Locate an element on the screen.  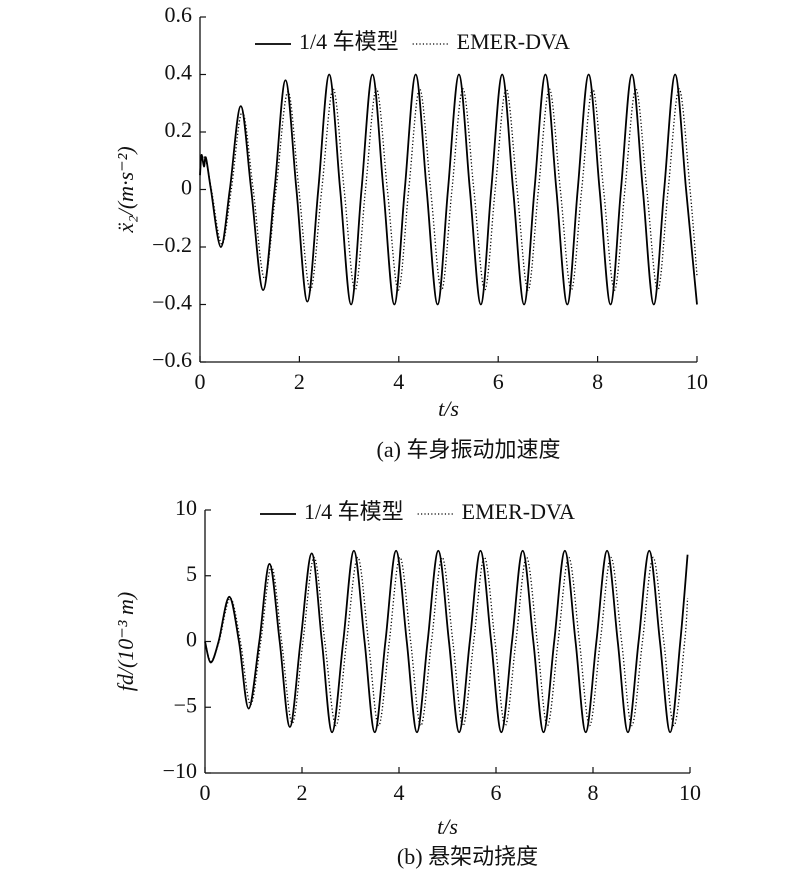
y-tick-label: 0.6 is located at coordinates (179, 14).